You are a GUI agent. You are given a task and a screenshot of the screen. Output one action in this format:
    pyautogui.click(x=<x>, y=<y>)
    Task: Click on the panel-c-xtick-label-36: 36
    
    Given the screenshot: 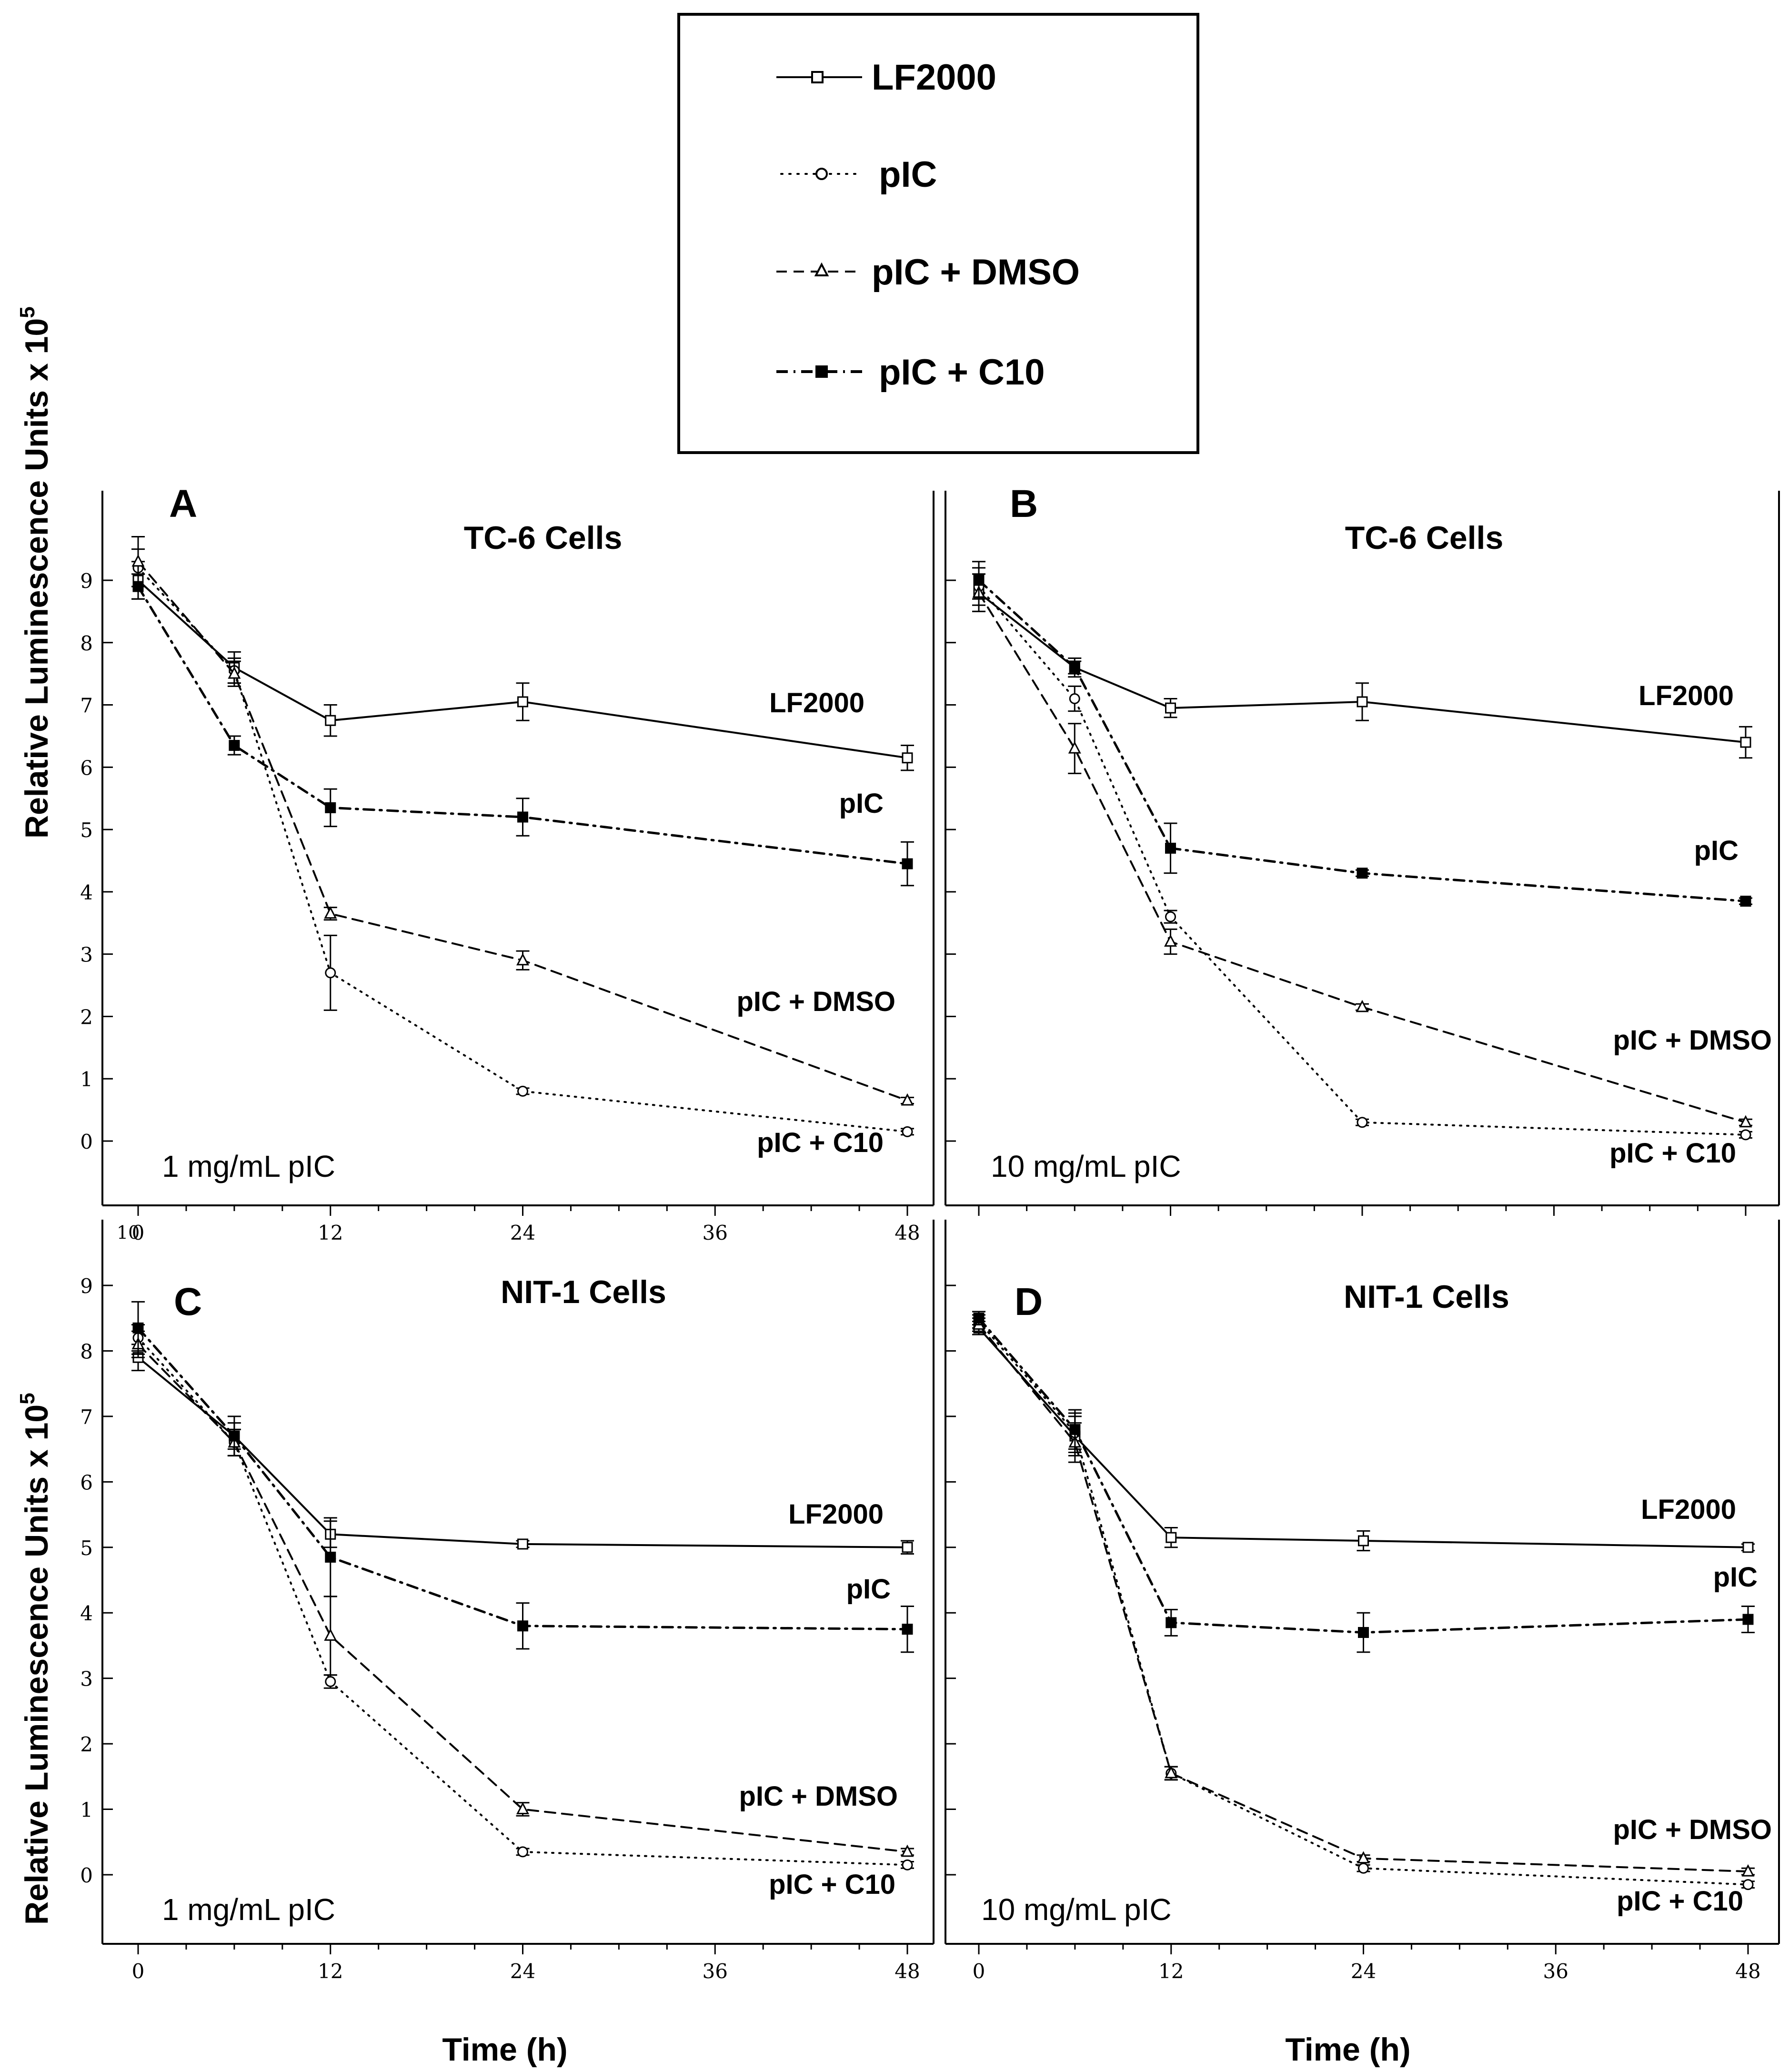 What is the action you would take?
    pyautogui.click(x=715, y=1971)
    